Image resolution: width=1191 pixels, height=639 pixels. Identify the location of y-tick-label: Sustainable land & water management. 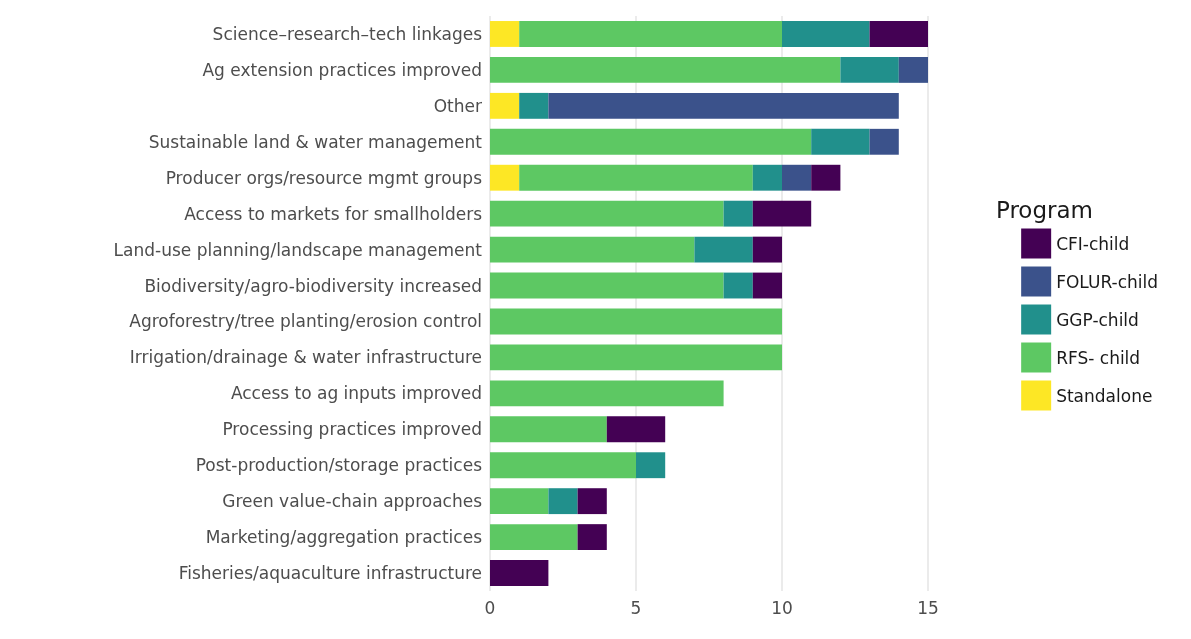
(315, 141).